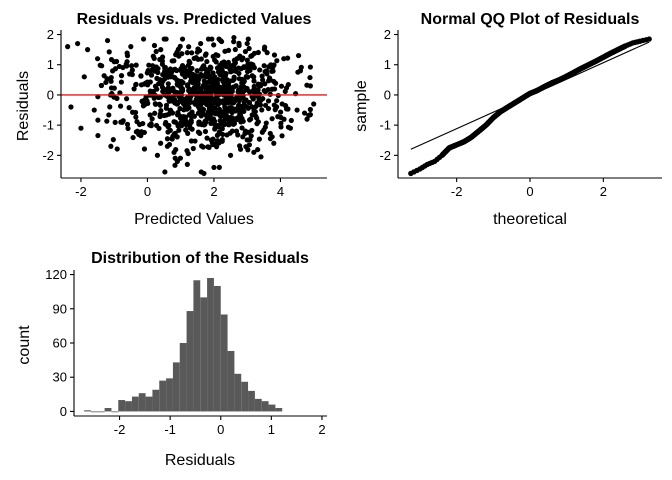  Describe the element at coordinates (56, 274) in the screenshot. I see `panel3-y-tick-label: 120` at that location.